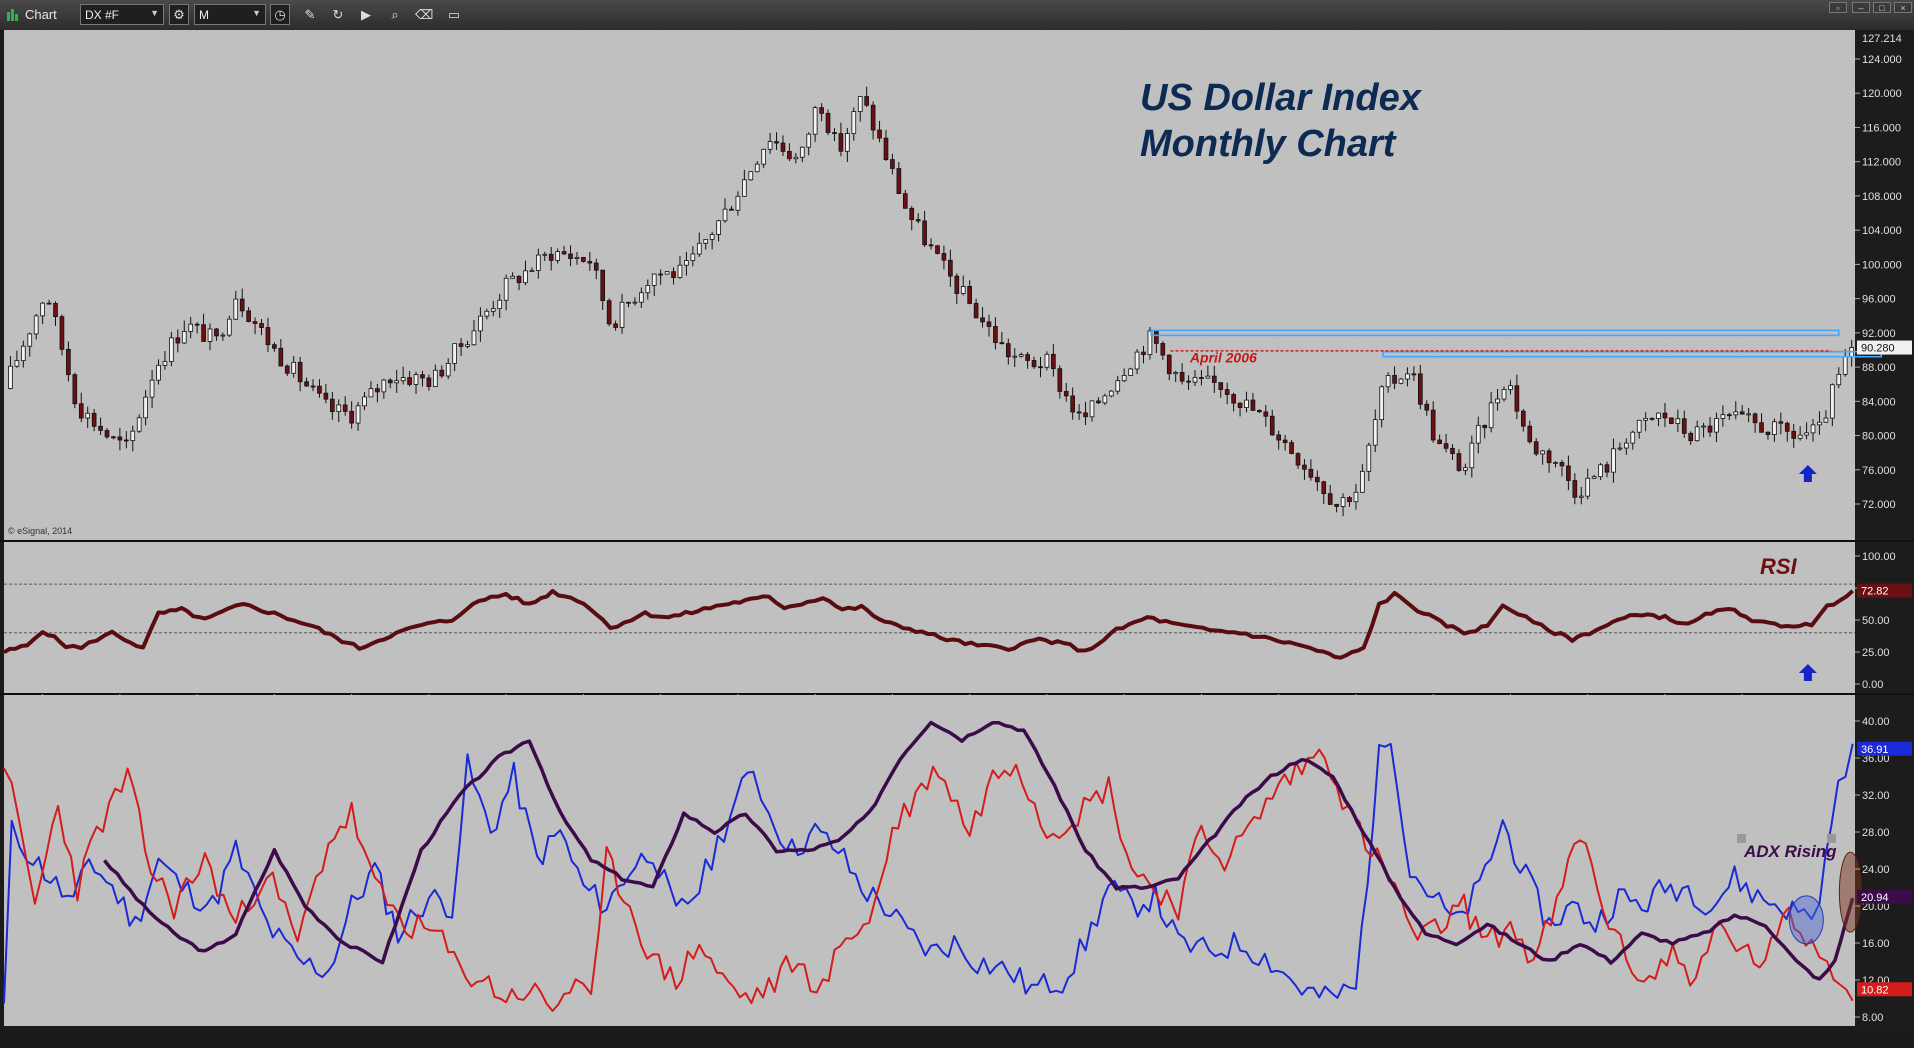  I want to click on comment-icon: ▭, so click(454, 14).